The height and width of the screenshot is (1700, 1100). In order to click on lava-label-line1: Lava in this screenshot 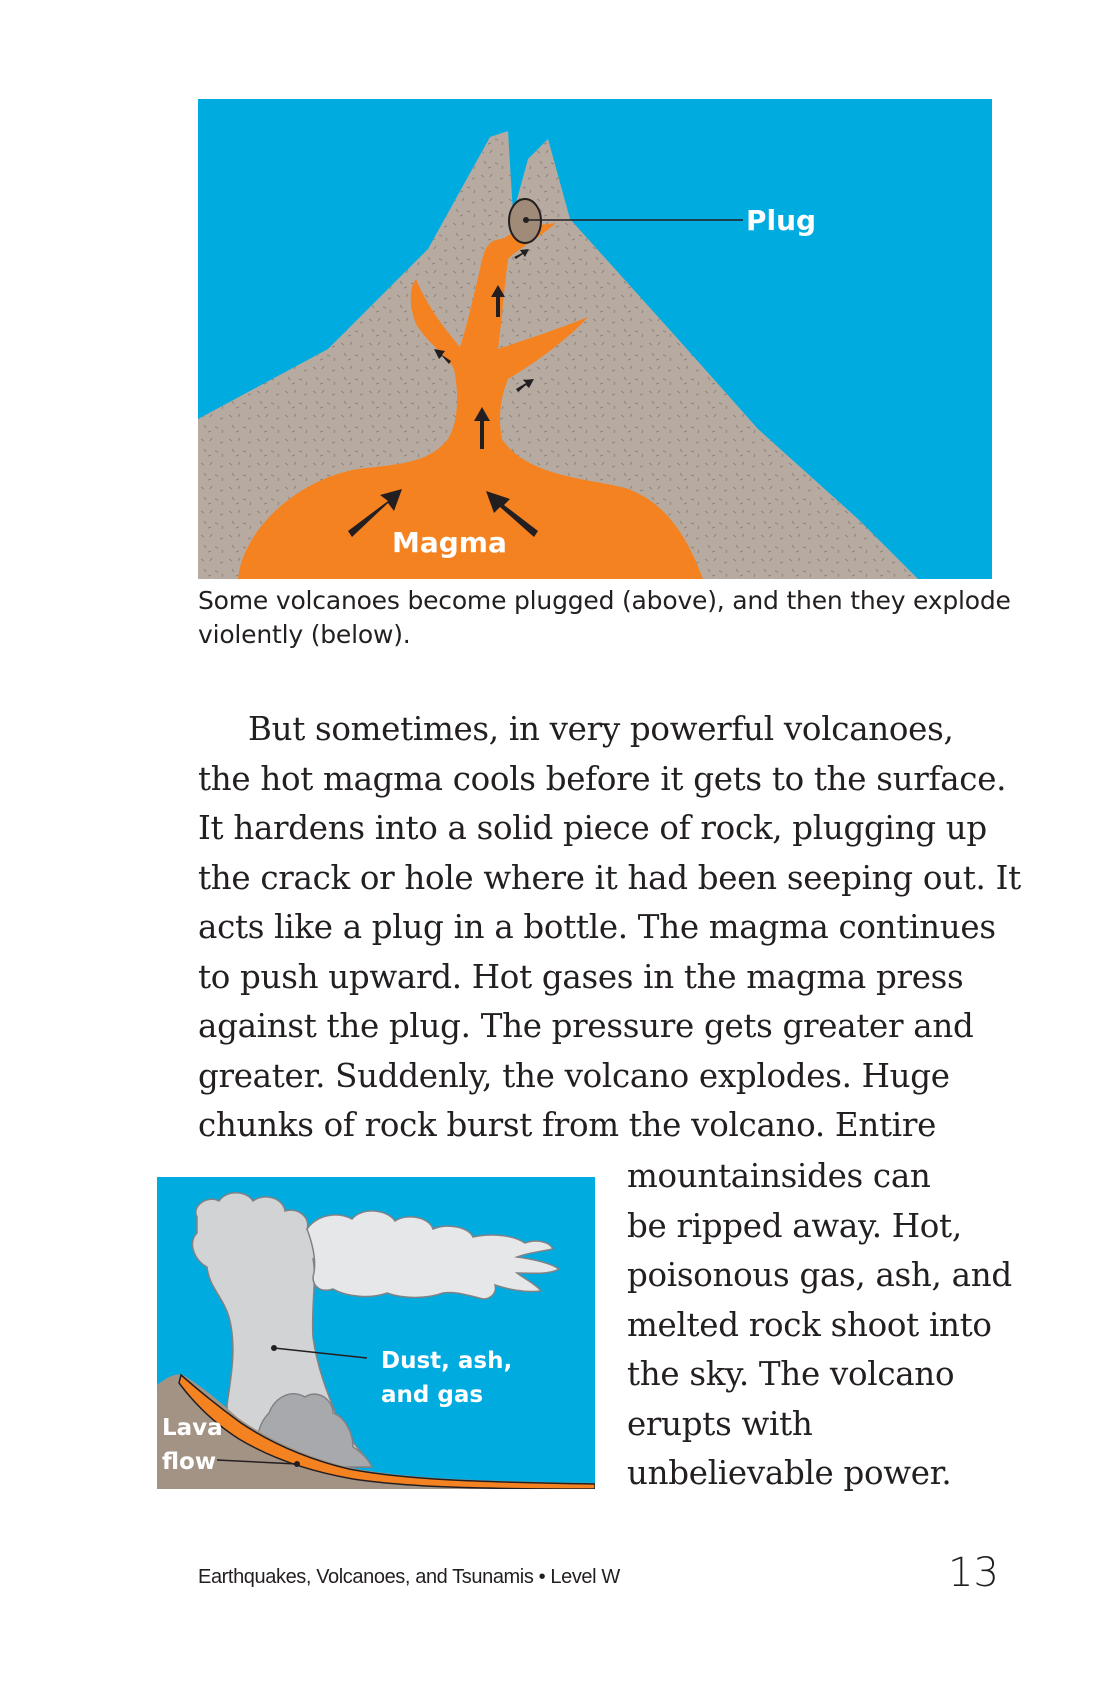, I will do `click(192, 1428)`.